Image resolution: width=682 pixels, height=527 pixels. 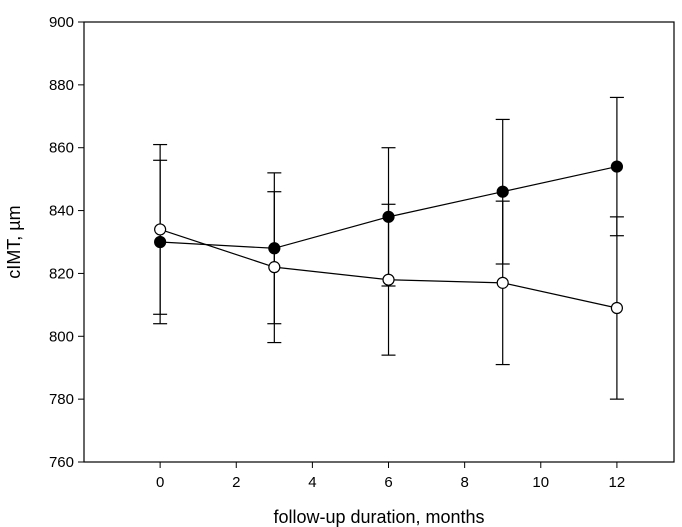 What do you see at coordinates (61, 85) in the screenshot?
I see `y-tick-label: 880` at bounding box center [61, 85].